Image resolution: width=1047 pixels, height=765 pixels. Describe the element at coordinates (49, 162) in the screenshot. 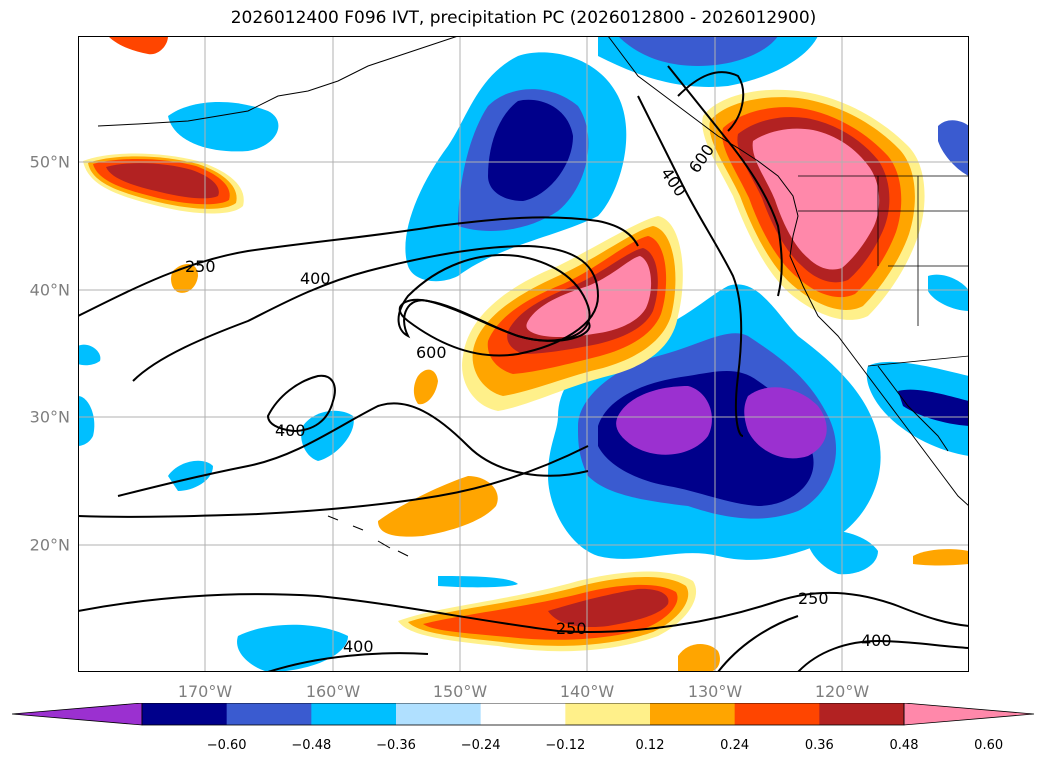

I see `lat-label-50n: 50°N` at that location.